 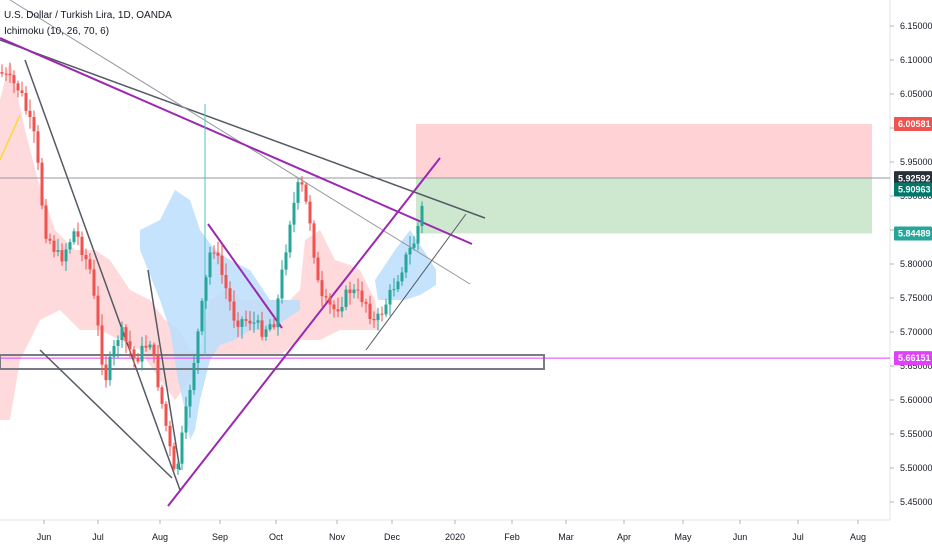 What do you see at coordinates (102, 275) in the screenshot?
I see `falling-wedge-upper` at bounding box center [102, 275].